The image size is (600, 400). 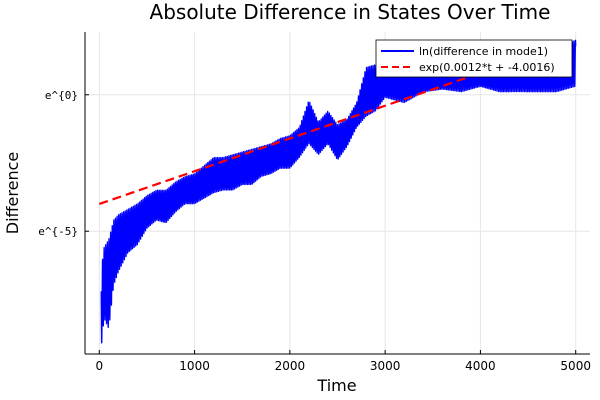 I want to click on legend-label-series-1: ln(difference in mode1), so click(x=483, y=51).